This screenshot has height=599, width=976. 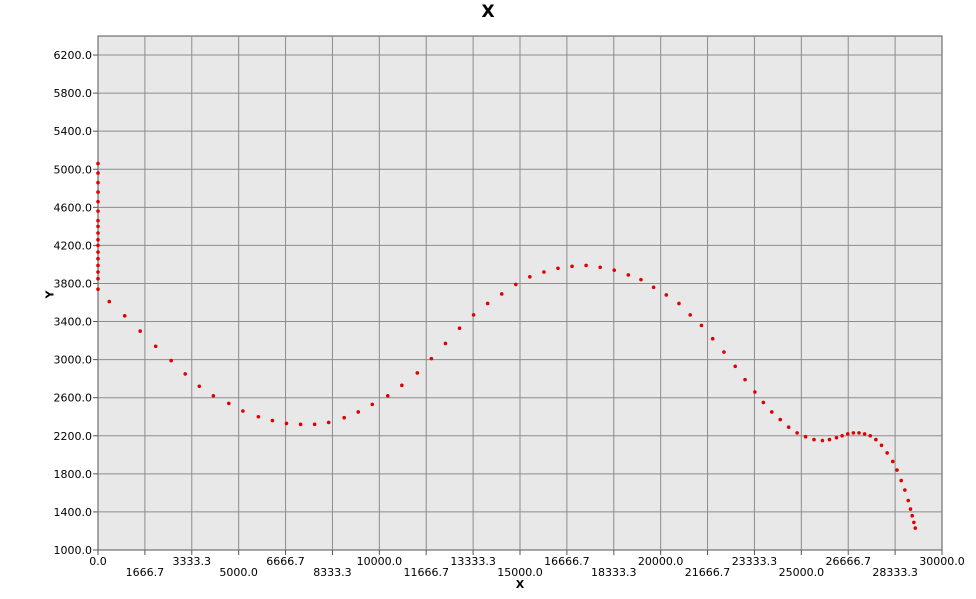 What do you see at coordinates (145, 572) in the screenshot?
I see `x-tick-label: 1666.7` at bounding box center [145, 572].